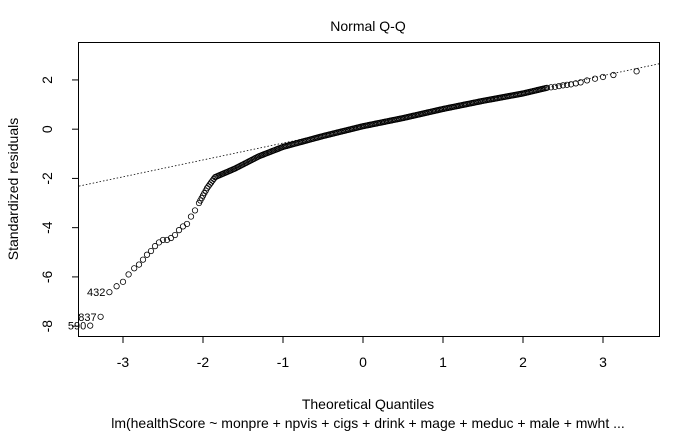  Describe the element at coordinates (203, 362) in the screenshot. I see `x-tick-label: -2` at that location.